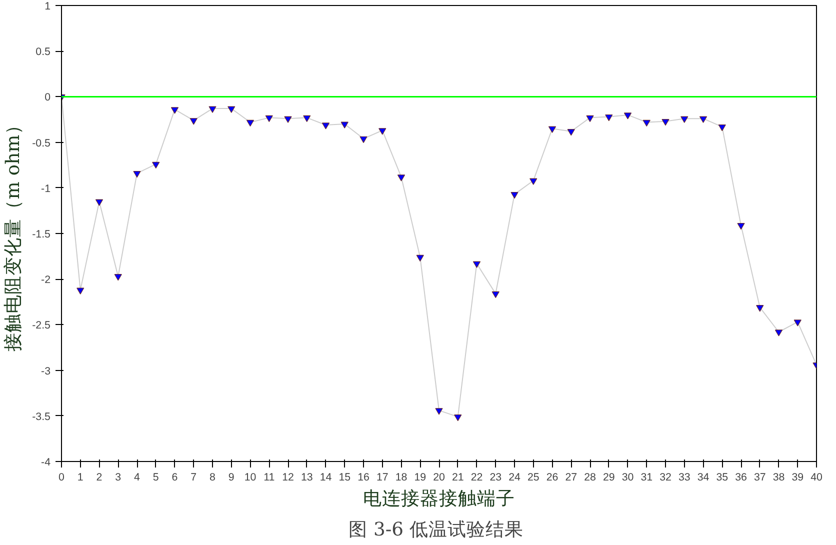 The image size is (836, 545). Describe the element at coordinates (458, 478) in the screenshot. I see `x-tick-label: 21` at that location.